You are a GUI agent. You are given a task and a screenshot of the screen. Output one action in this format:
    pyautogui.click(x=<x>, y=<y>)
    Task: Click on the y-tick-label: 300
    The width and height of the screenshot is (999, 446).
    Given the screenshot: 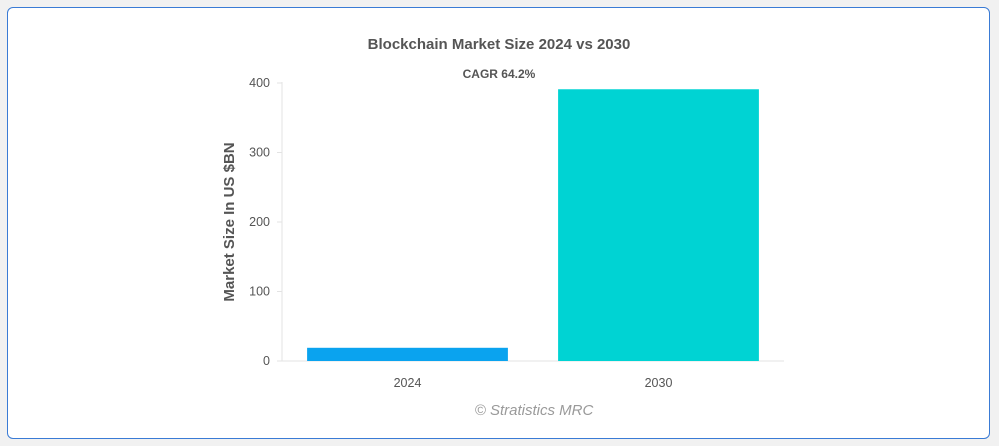 What is the action you would take?
    pyautogui.click(x=259, y=153)
    